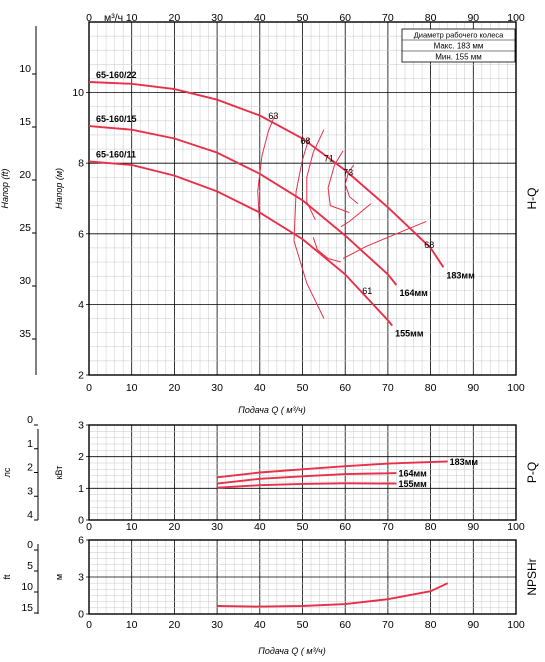 Image resolution: width=545 pixels, height=662 pixels. What do you see at coordinates (25, 281) in the screenshot?
I see `hq-ft-tick-label: 30` at bounding box center [25, 281].